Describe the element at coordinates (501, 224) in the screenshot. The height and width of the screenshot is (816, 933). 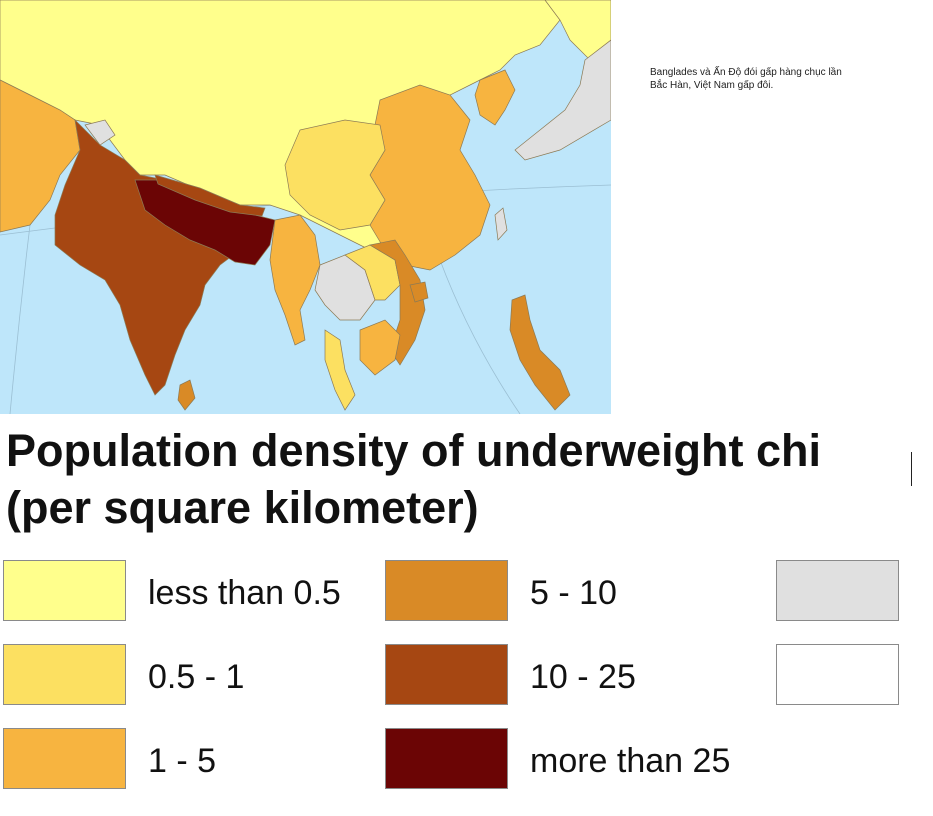
I see `region-taiwan` at that location.